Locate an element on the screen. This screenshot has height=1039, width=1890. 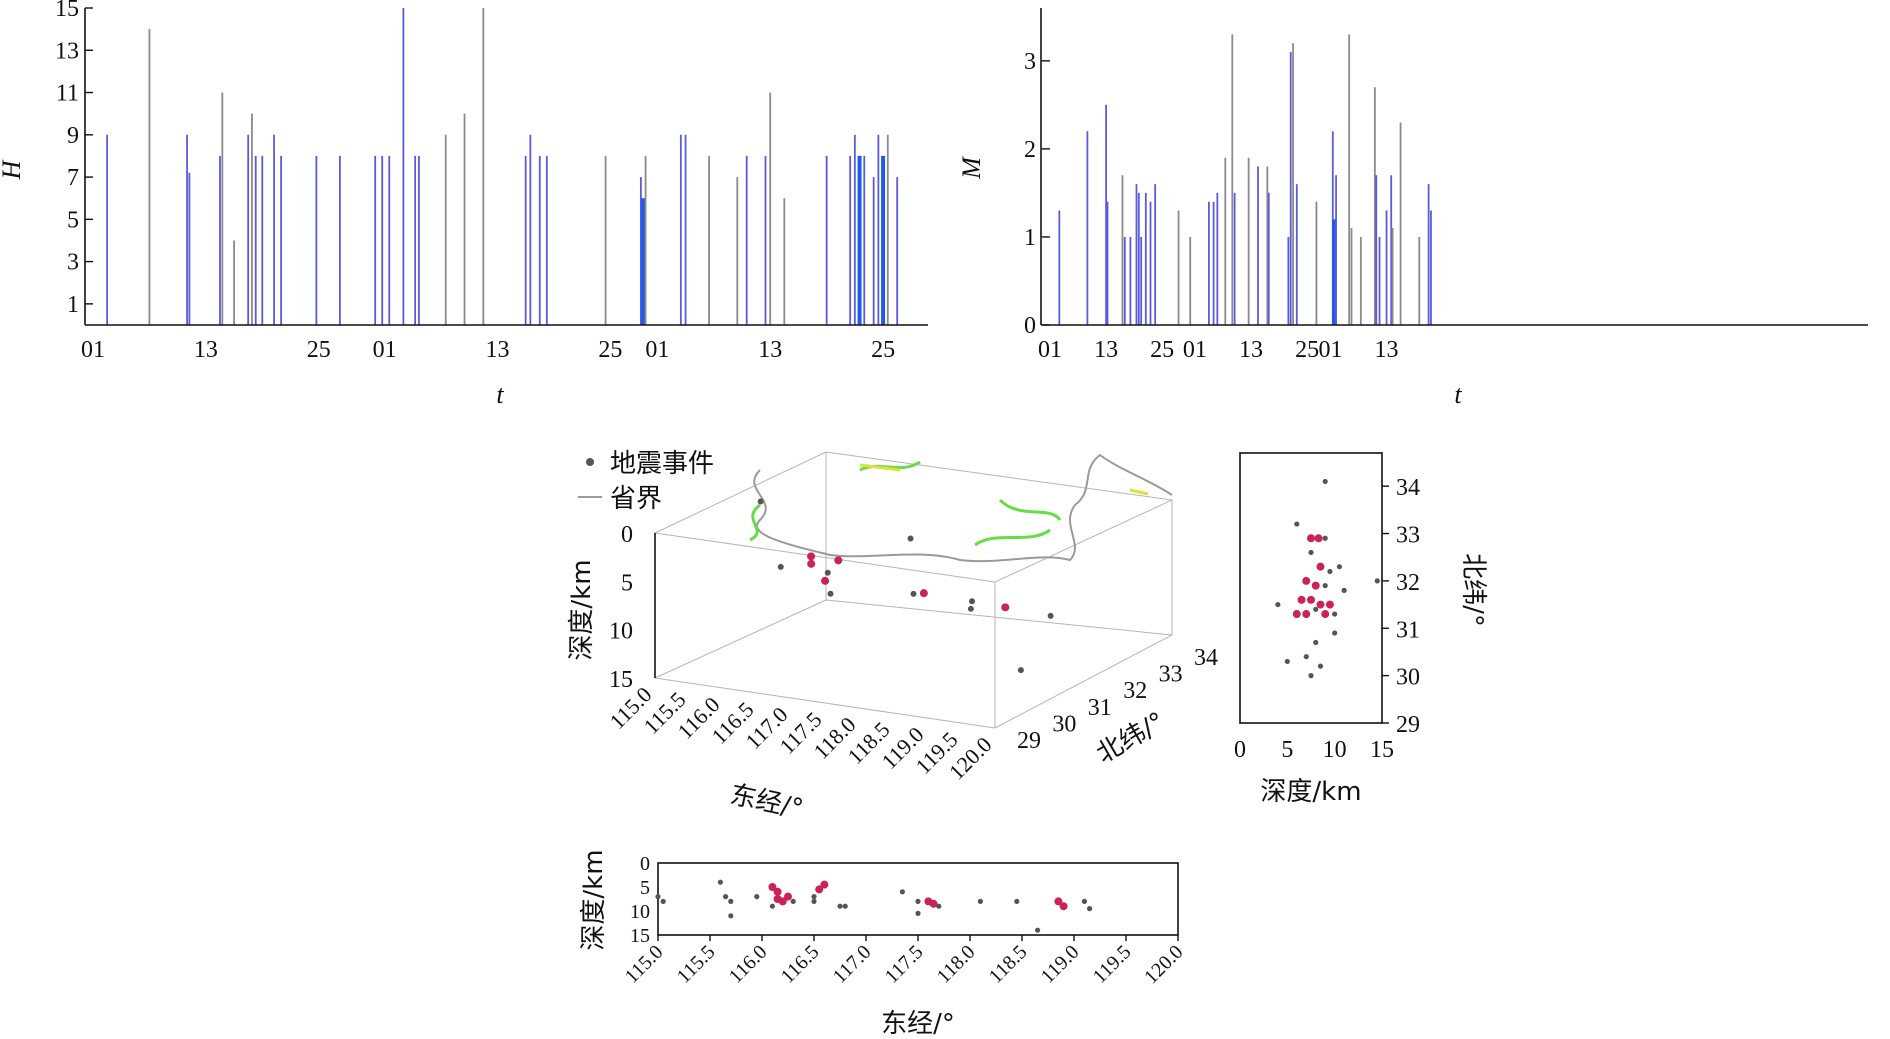
lat-depth-y-ticks: 29 30 31 32 33 34 is located at coordinates (1401, 606).